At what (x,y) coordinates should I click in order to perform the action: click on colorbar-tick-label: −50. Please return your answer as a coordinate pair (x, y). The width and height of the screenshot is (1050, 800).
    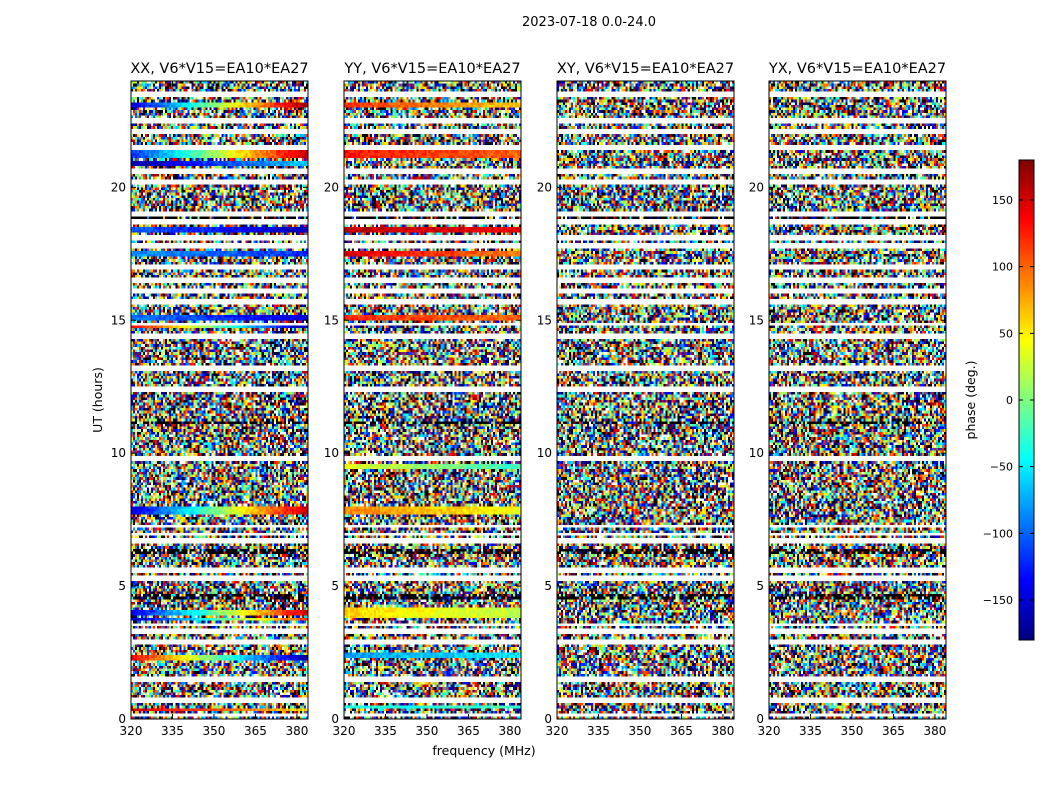
    Looking at the image, I should click on (1001, 467).